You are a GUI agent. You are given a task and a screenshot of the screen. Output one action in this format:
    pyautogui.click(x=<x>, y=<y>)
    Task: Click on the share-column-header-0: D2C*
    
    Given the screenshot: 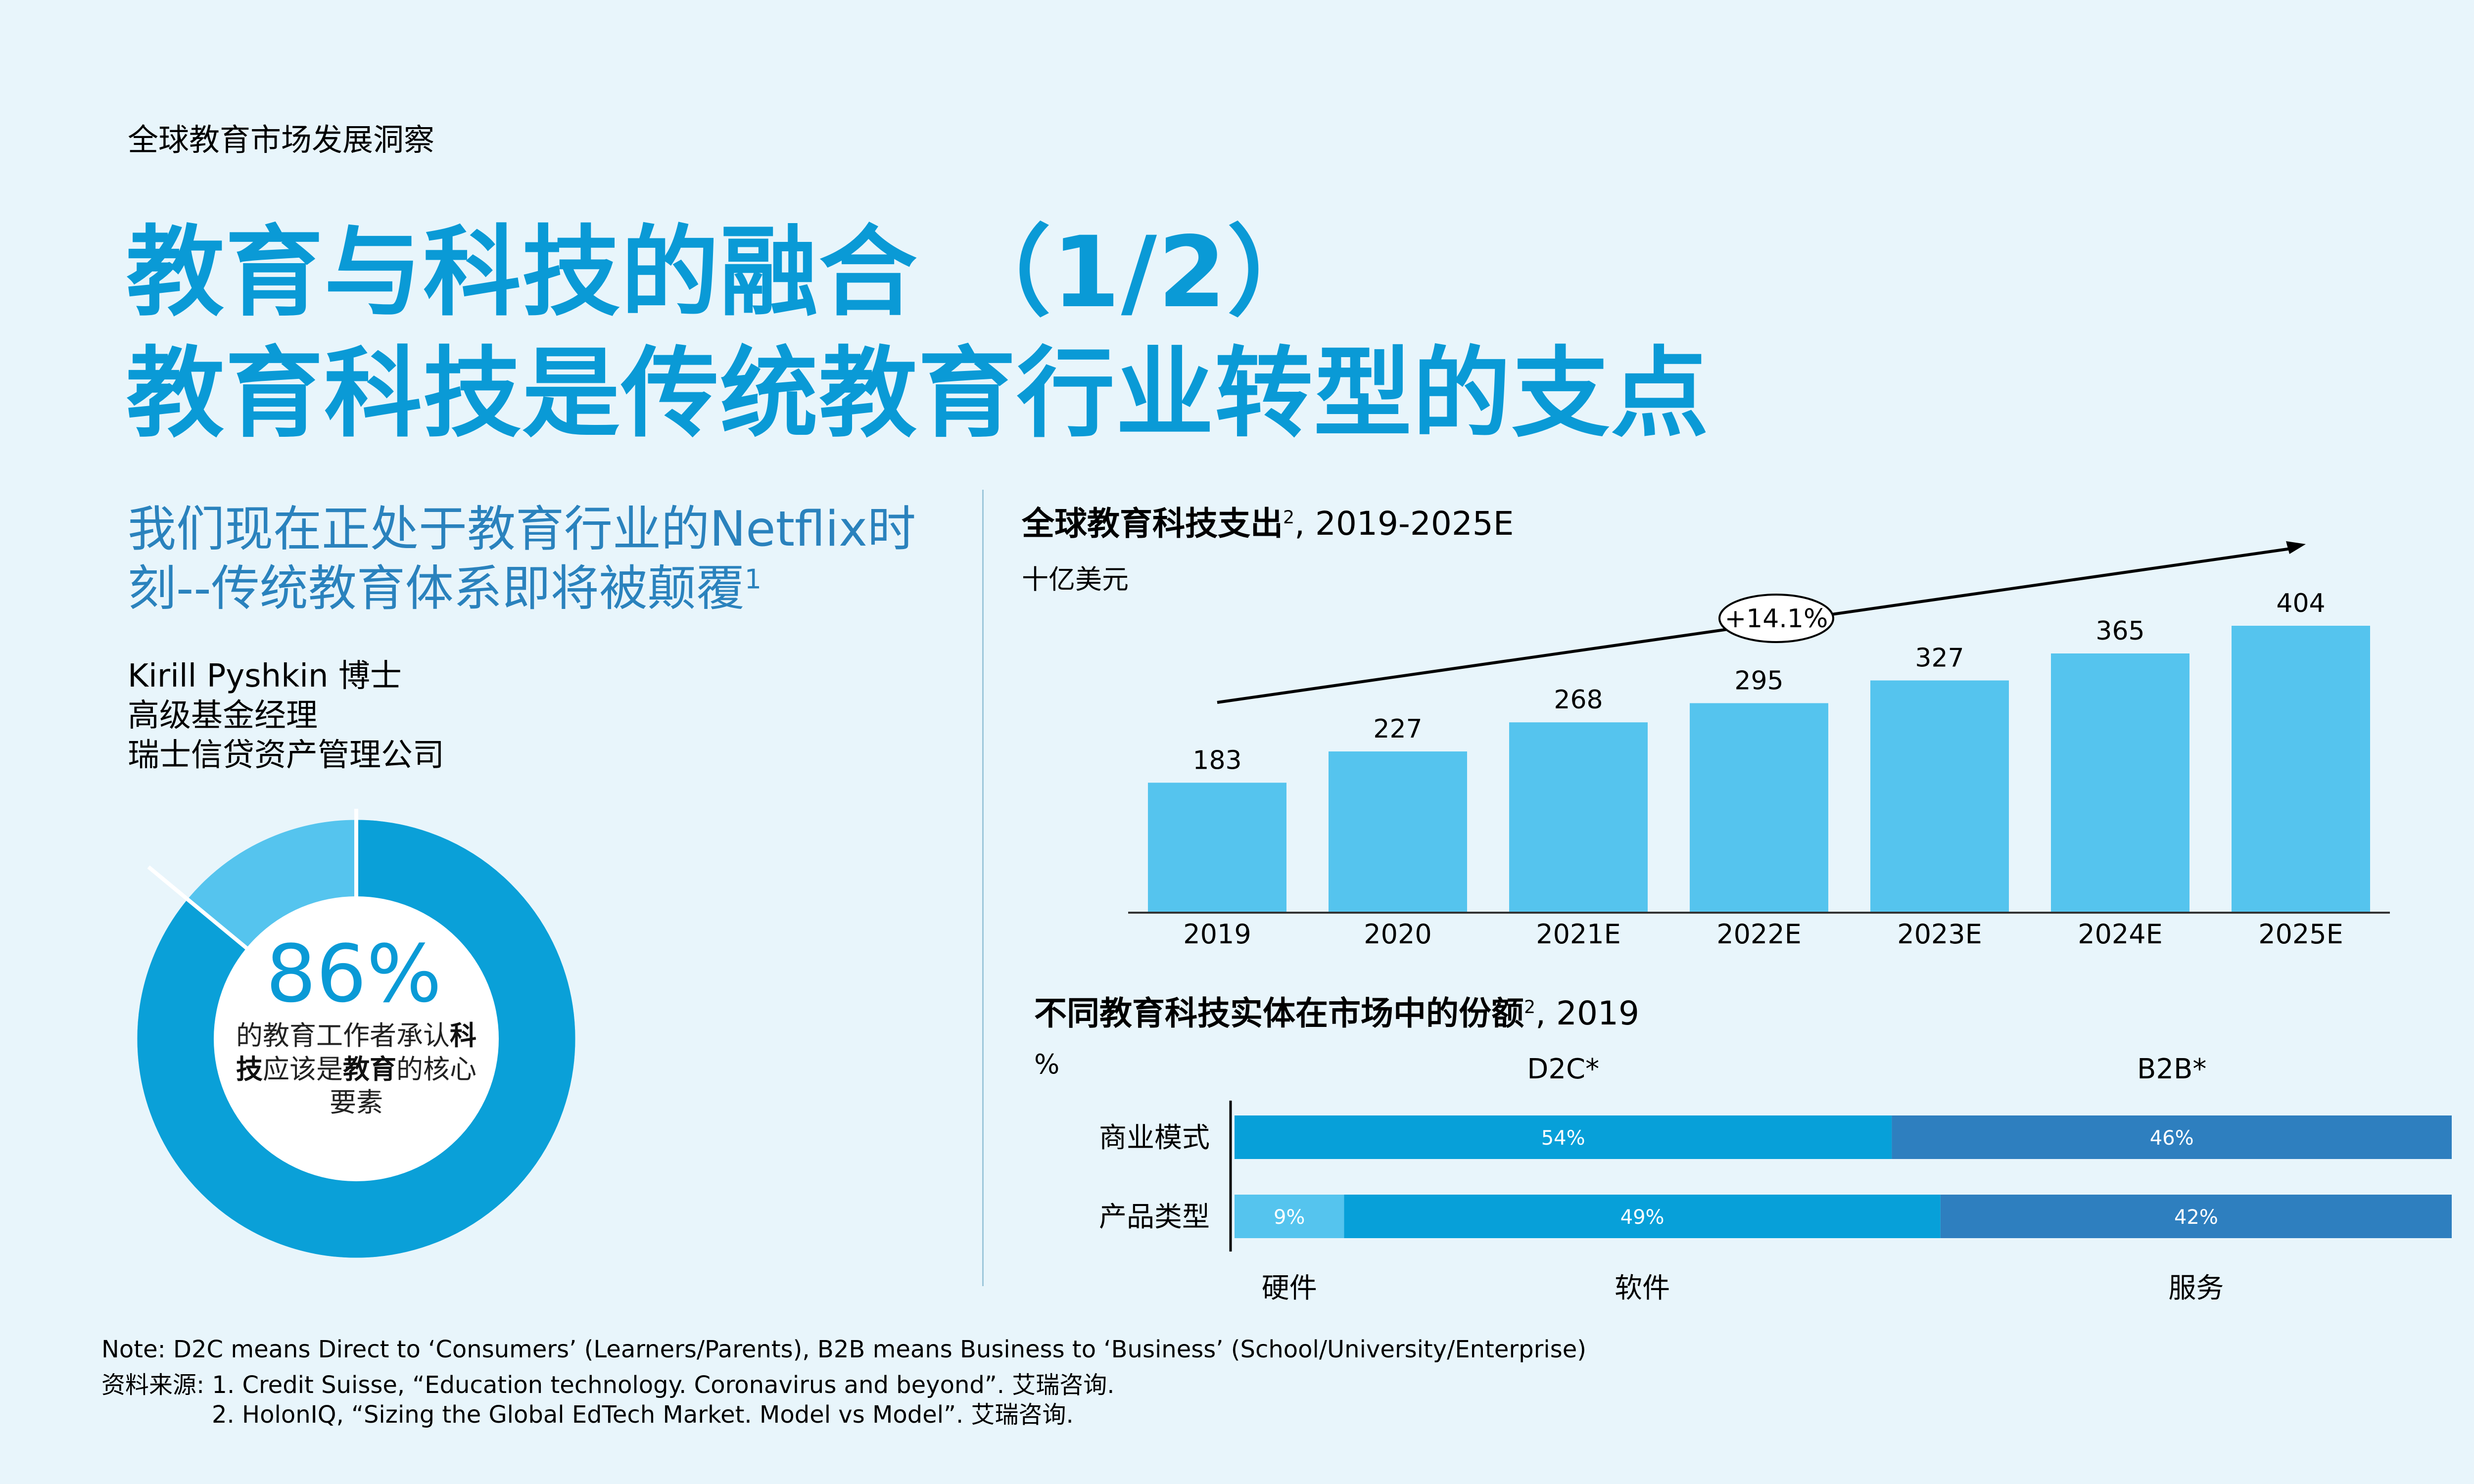 What is the action you would take?
    pyautogui.click(x=1563, y=1069)
    